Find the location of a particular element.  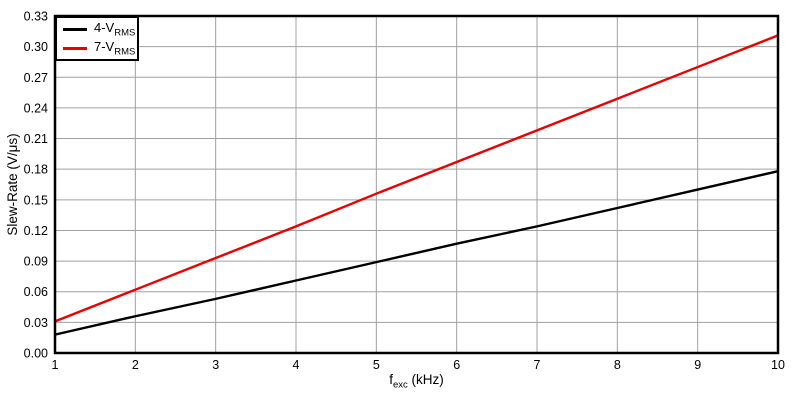

y-tick-label: 0.09 is located at coordinates (36, 262).